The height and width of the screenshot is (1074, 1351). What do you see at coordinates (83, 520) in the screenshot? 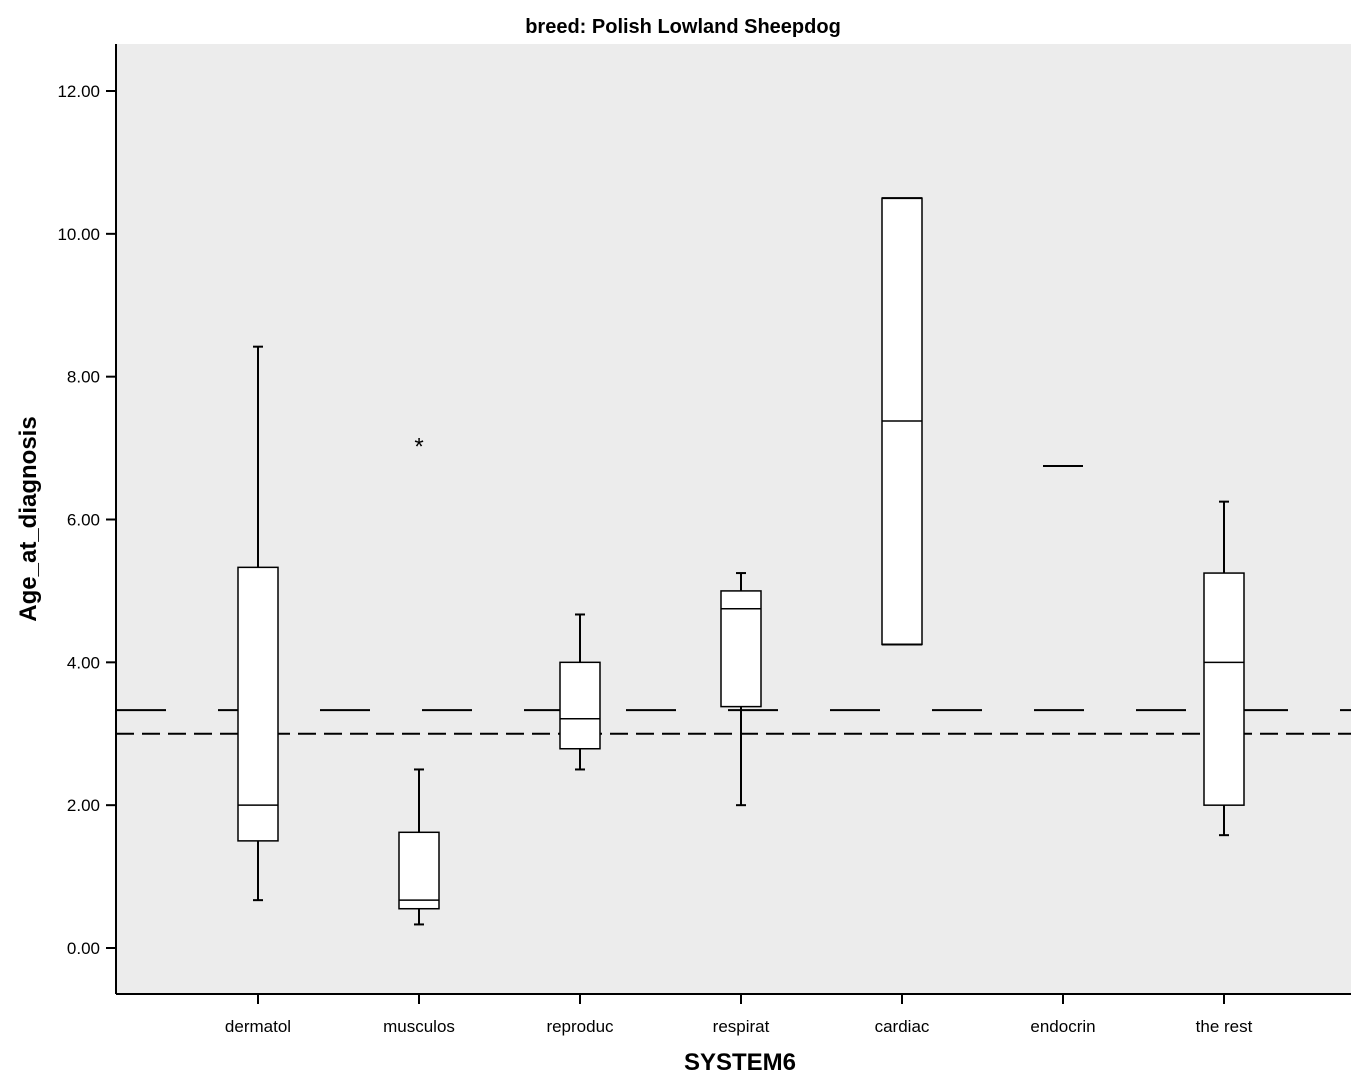
I see `y-tick-label: 6.00` at bounding box center [83, 520].